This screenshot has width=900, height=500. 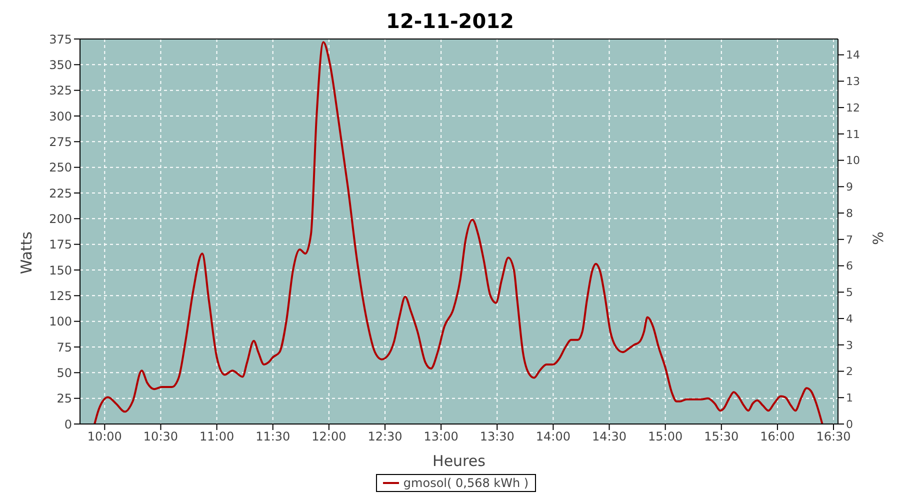 What do you see at coordinates (777, 437) in the screenshot?
I see `x-tick-label: 16:00` at bounding box center [777, 437].